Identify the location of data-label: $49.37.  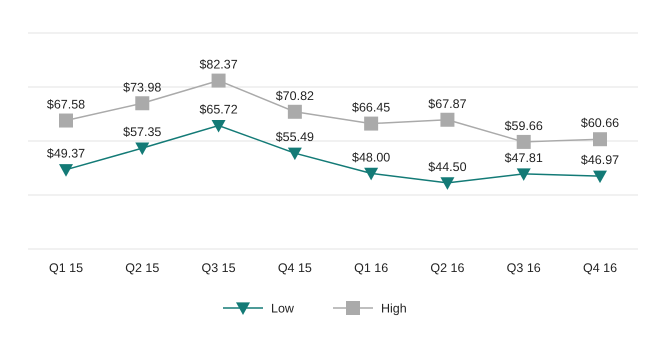
(66, 153).